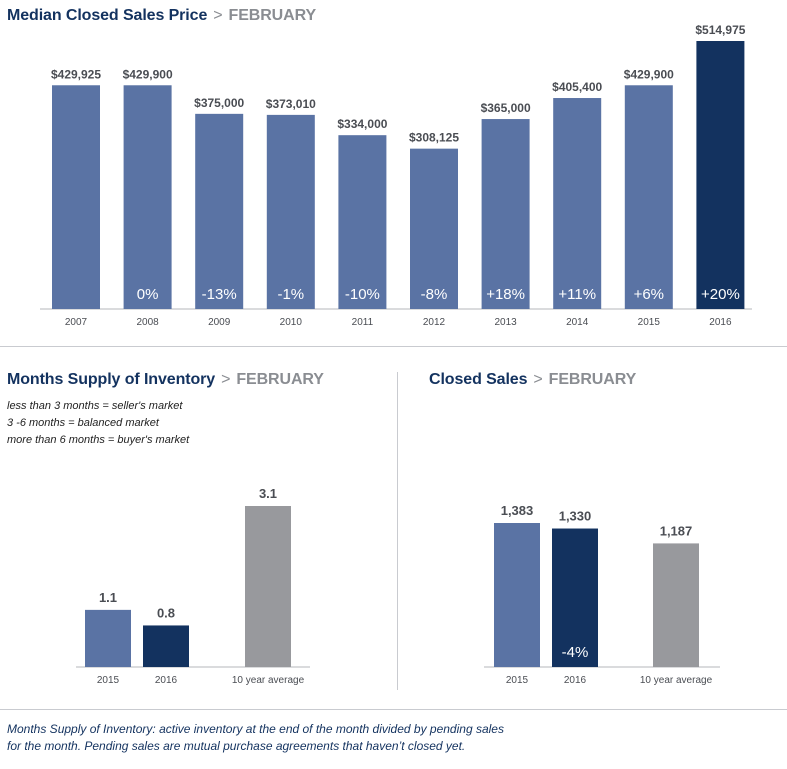  What do you see at coordinates (676, 530) in the screenshot?
I see `value-label: 1,187` at bounding box center [676, 530].